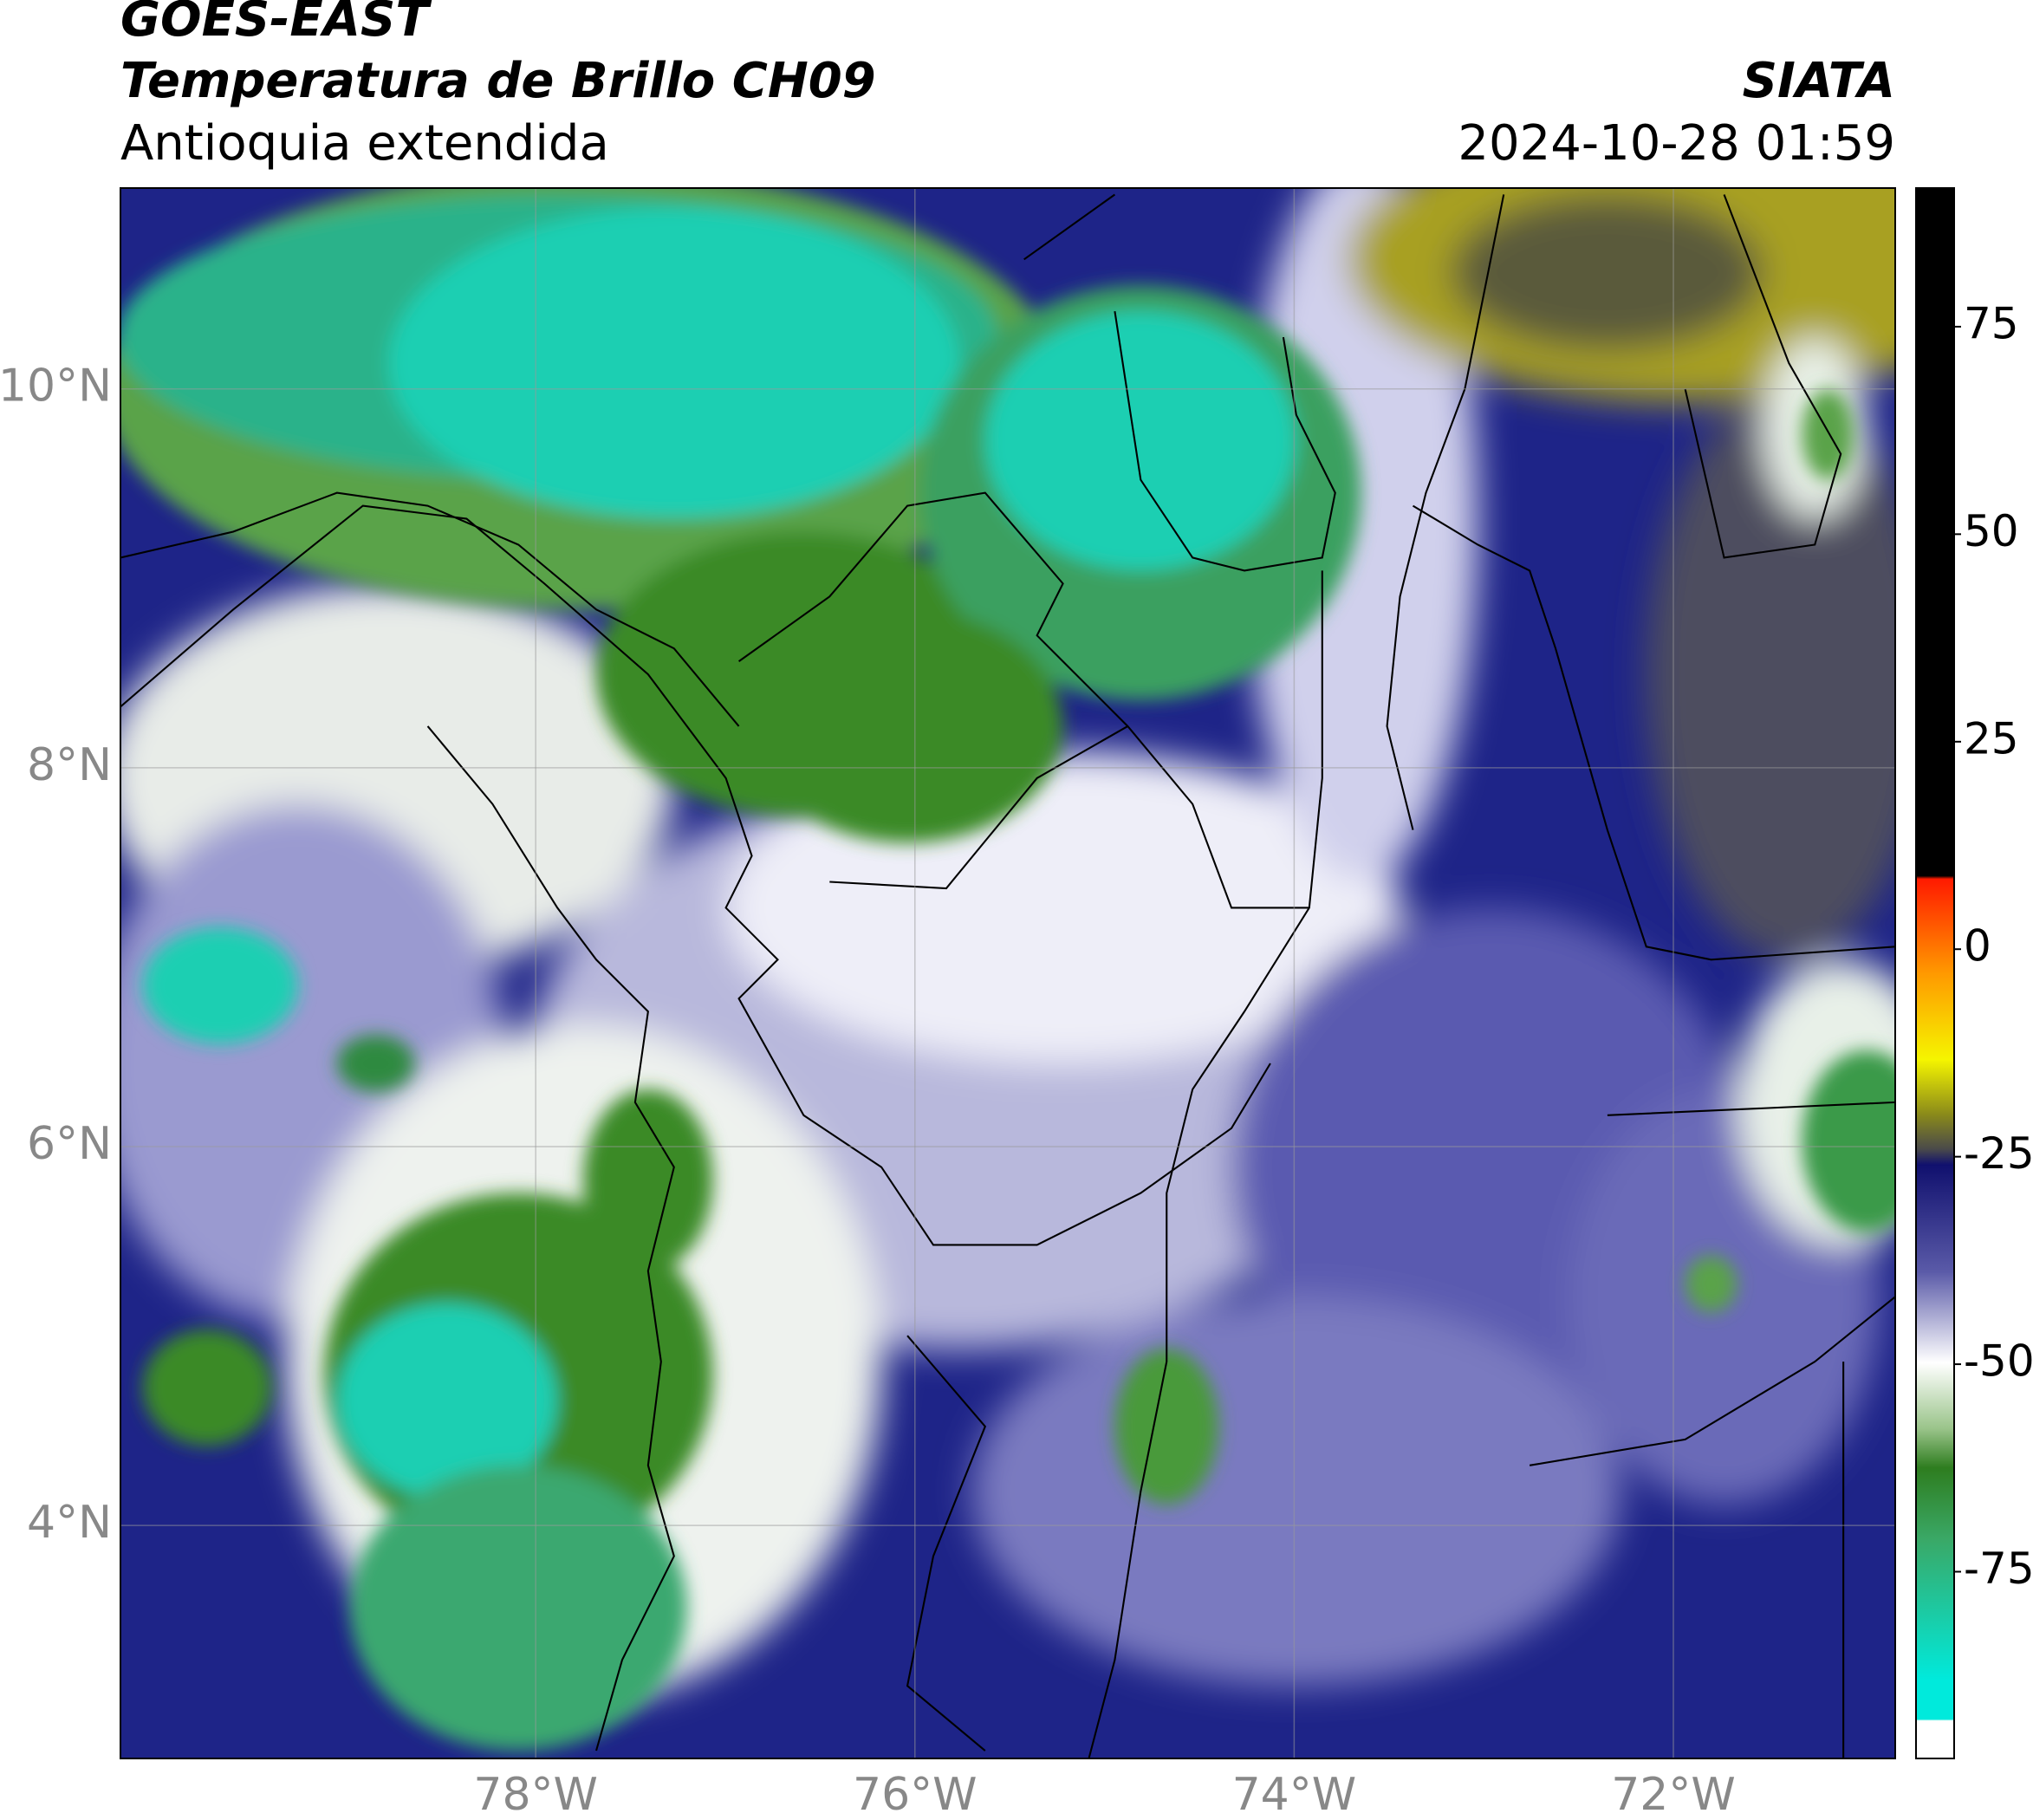  What do you see at coordinates (69, 1523) in the screenshot?
I see `y-tick-label: 4°N` at bounding box center [69, 1523].